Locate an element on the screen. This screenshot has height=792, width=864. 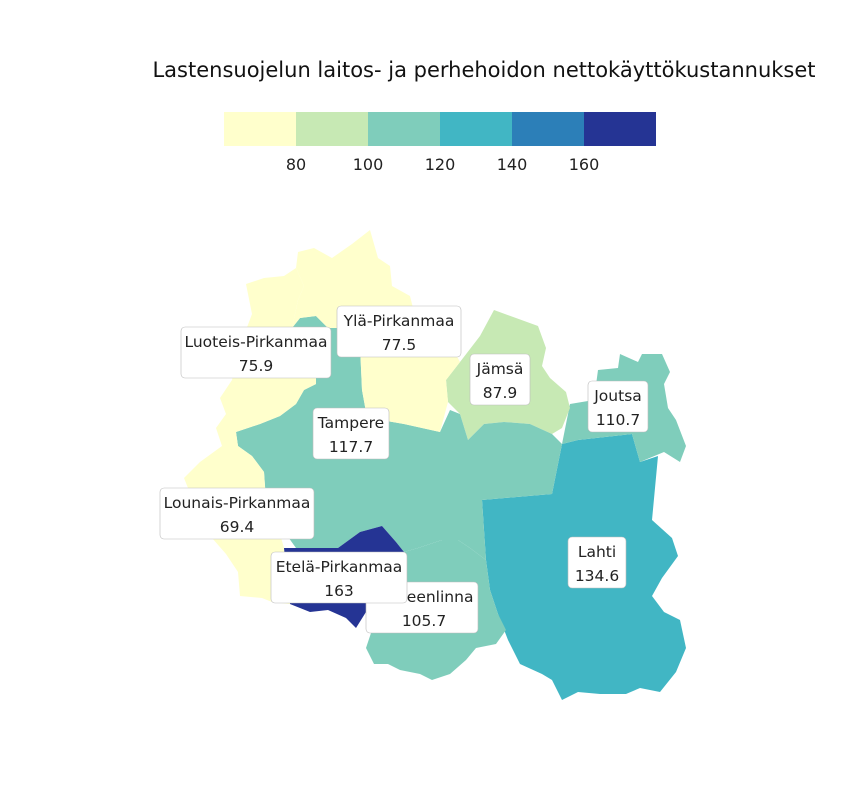
color-legend: 80 100 120 140 160 is located at coordinates (440, 143).